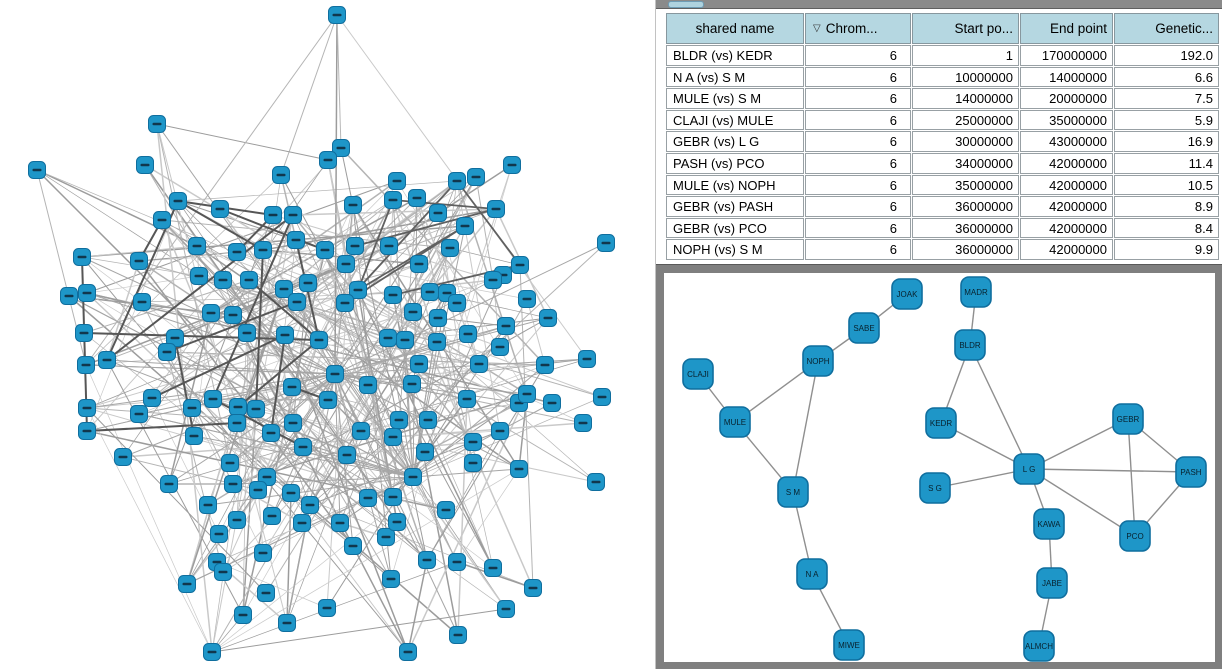 The height and width of the screenshot is (669, 1222). Describe the element at coordinates (942, 228) in the screenshot. I see `table-row: GEBR (vs) PCO 6 36000000 42000000 8.4` at that location.